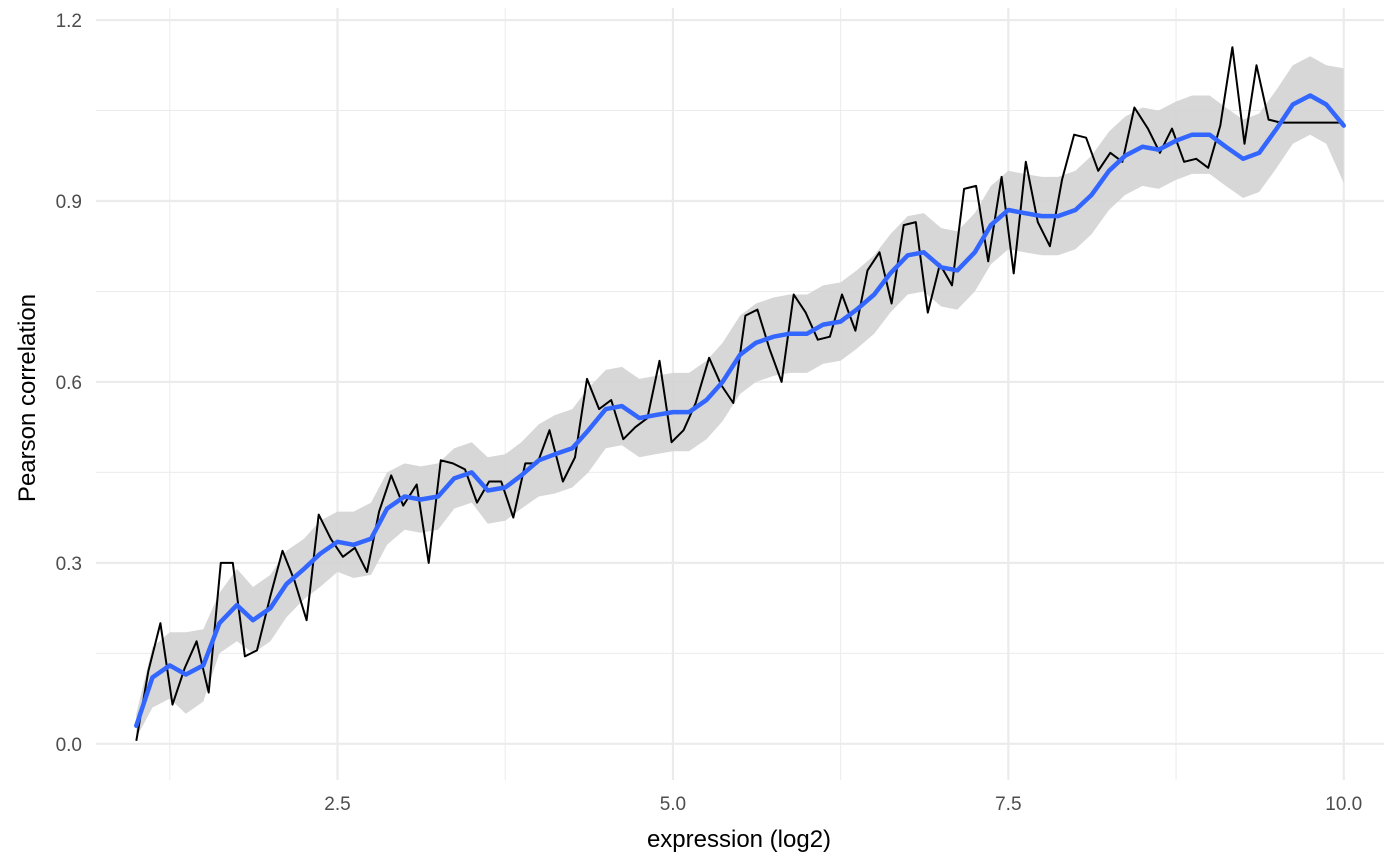 This screenshot has height=866, width=1400. What do you see at coordinates (739, 839) in the screenshot?
I see `x-axis-title: expression (log2)` at bounding box center [739, 839].